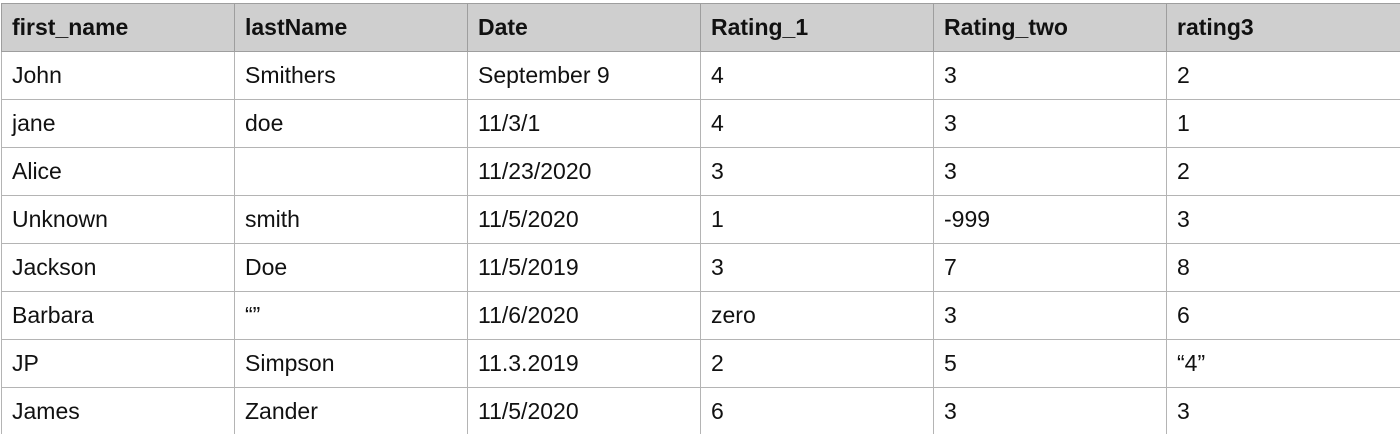  I want to click on table-row: John Smithers September 9 4 3 2, so click(700, 75).